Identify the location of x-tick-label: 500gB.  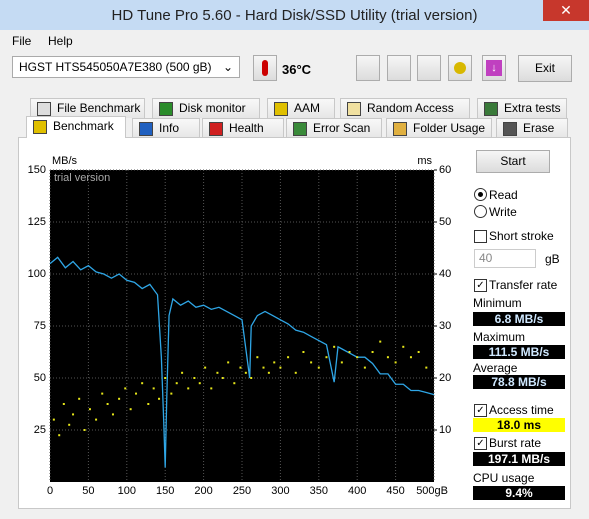
(432, 491).